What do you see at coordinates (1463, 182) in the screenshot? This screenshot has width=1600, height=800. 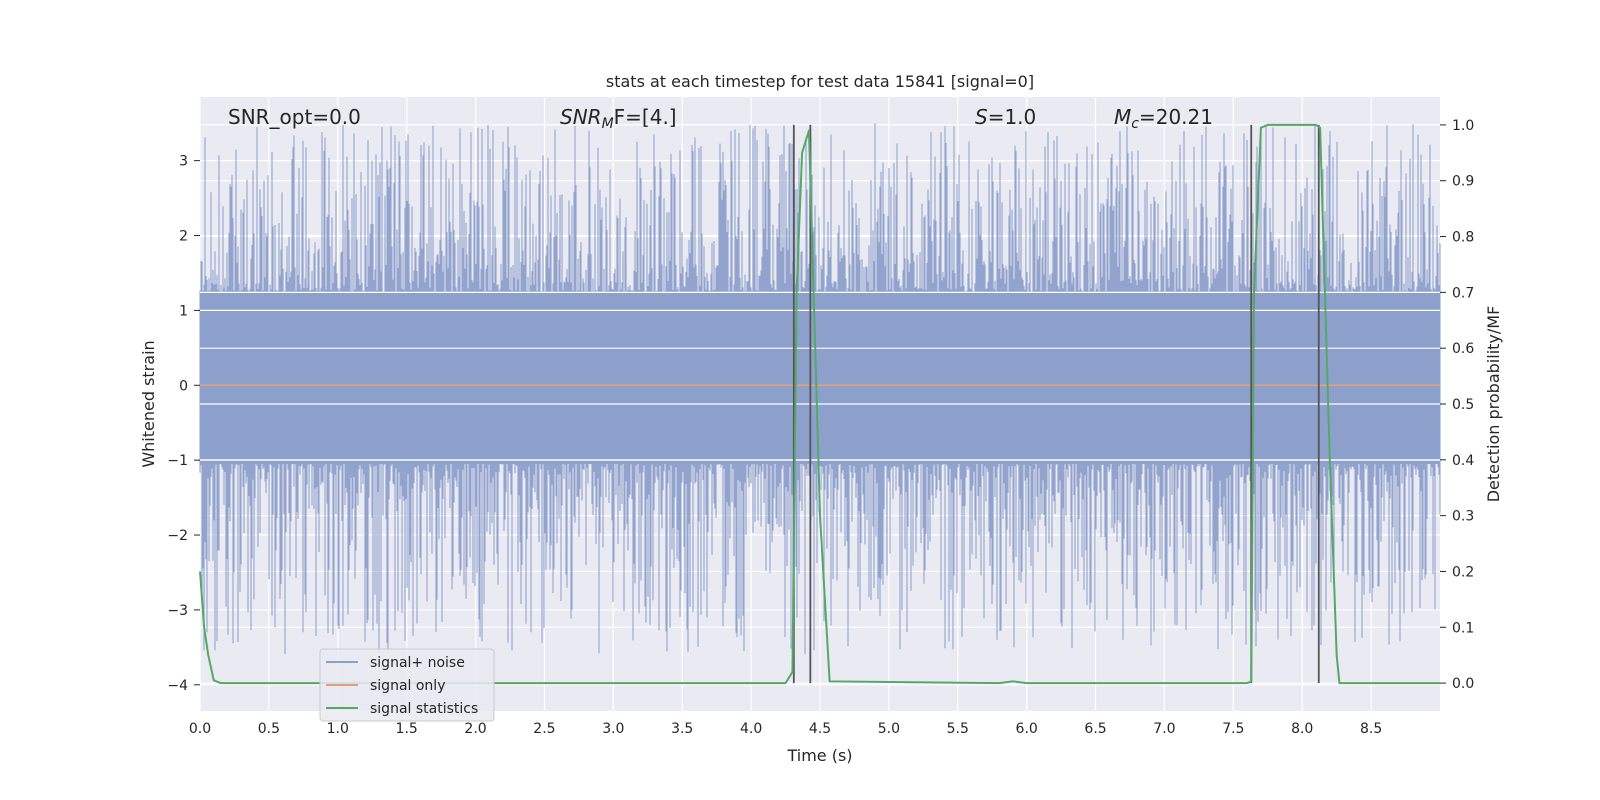 I see `y2-tick-label: 0.9` at bounding box center [1463, 182].